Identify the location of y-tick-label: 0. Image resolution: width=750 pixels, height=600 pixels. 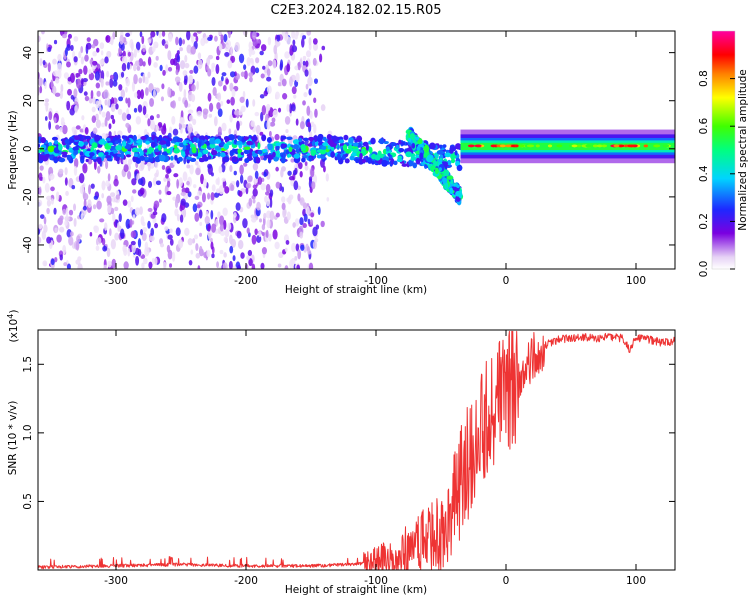
(28, 148).